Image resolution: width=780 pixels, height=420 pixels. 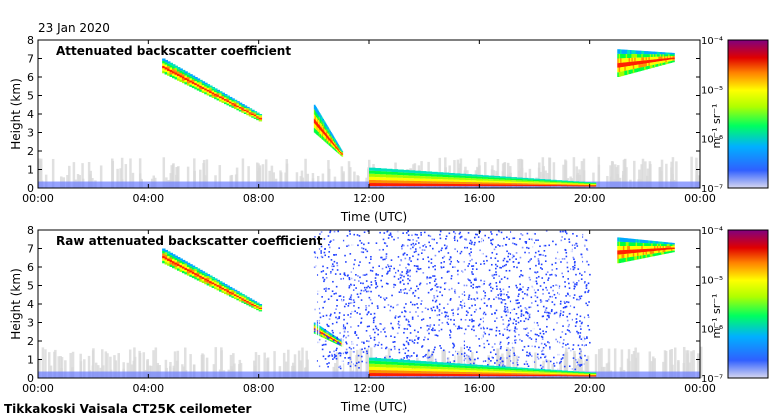 What do you see at coordinates (30, 378) in the screenshot?
I see `y-tick-label: 0` at bounding box center [30, 378].